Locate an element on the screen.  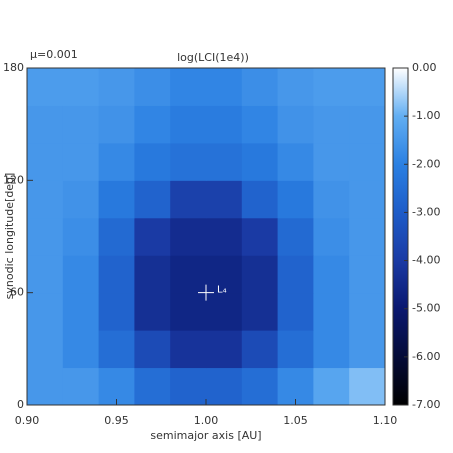
colorbar-tick-label: -2.00 is located at coordinates (426, 163).